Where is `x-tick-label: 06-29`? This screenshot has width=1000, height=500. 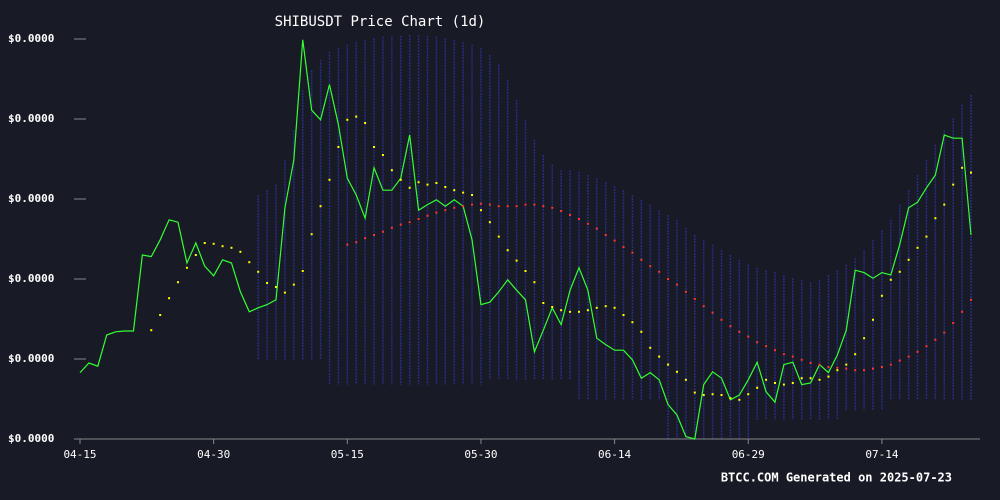
x-tick-label: 06-29 is located at coordinates (748, 454).